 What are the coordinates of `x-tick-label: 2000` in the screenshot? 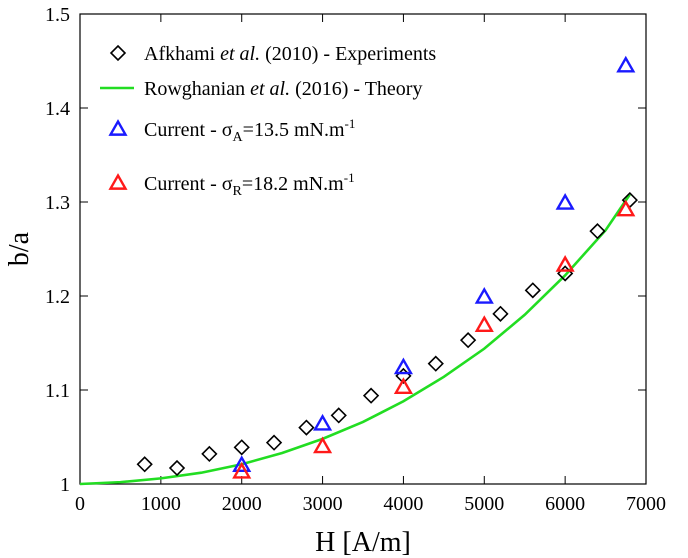 It's located at (242, 504).